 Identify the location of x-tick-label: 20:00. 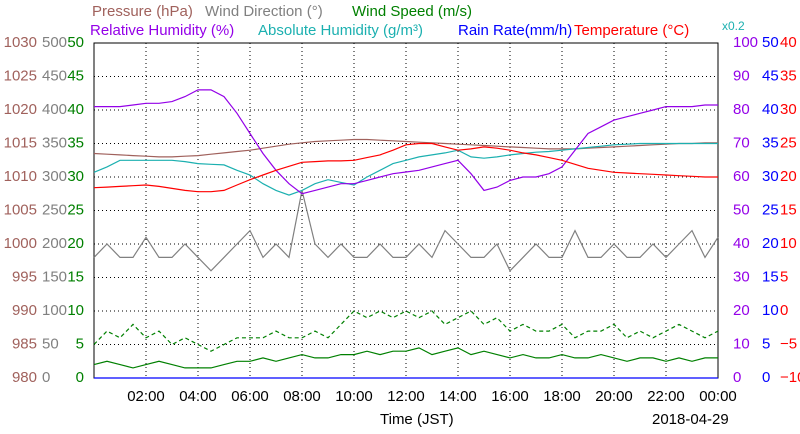
(614, 396).